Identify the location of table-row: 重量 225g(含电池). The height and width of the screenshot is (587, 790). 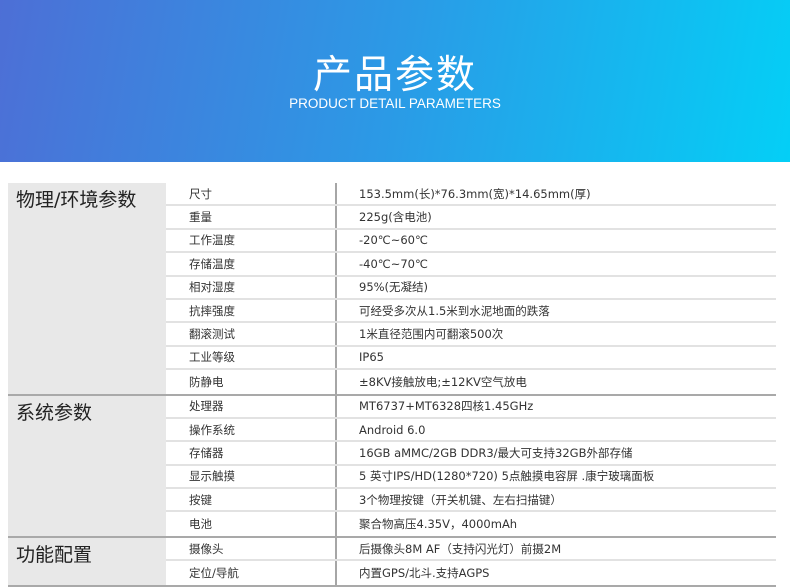
(471, 218).